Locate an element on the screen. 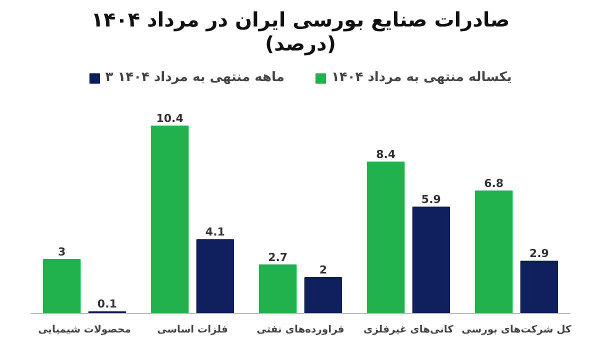 This screenshot has width=600, height=338. data-label: 3 is located at coordinates (62, 251).